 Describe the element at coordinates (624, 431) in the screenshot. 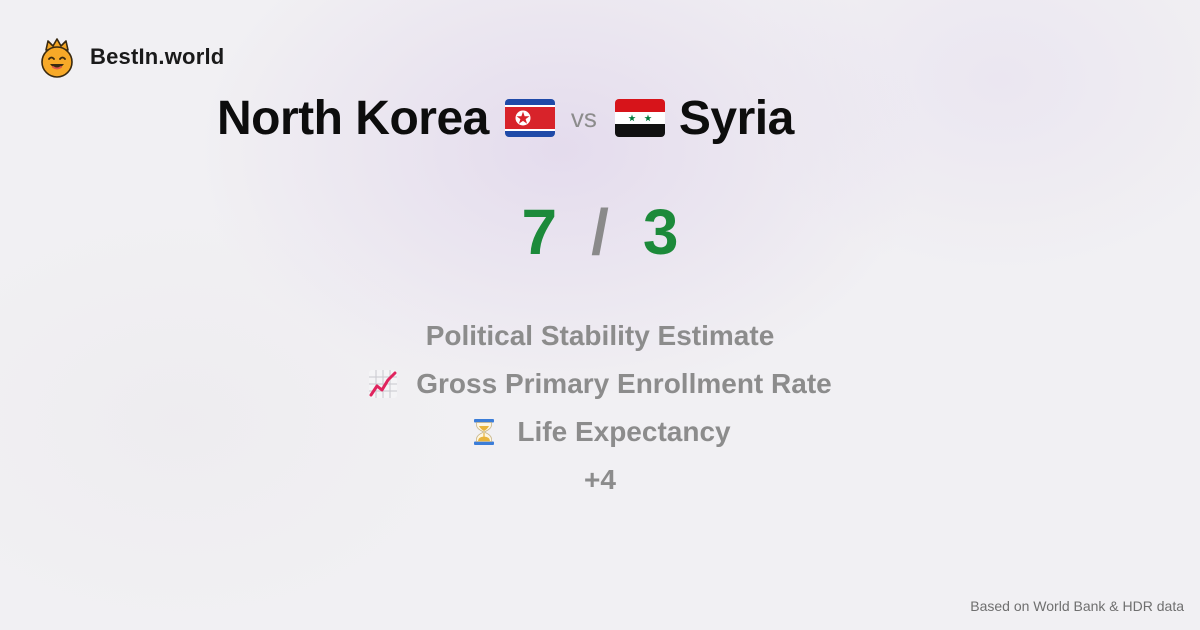

I see `metric-label: Life Expectancy` at that location.